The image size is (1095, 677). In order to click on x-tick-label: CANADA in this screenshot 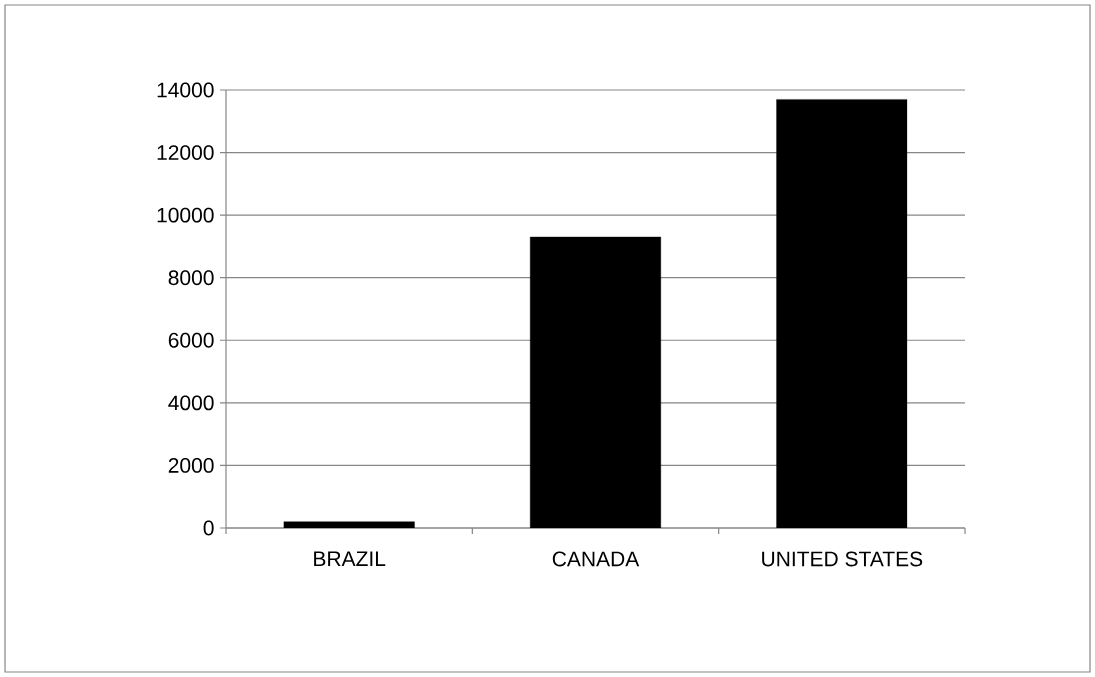, I will do `click(596, 559)`.